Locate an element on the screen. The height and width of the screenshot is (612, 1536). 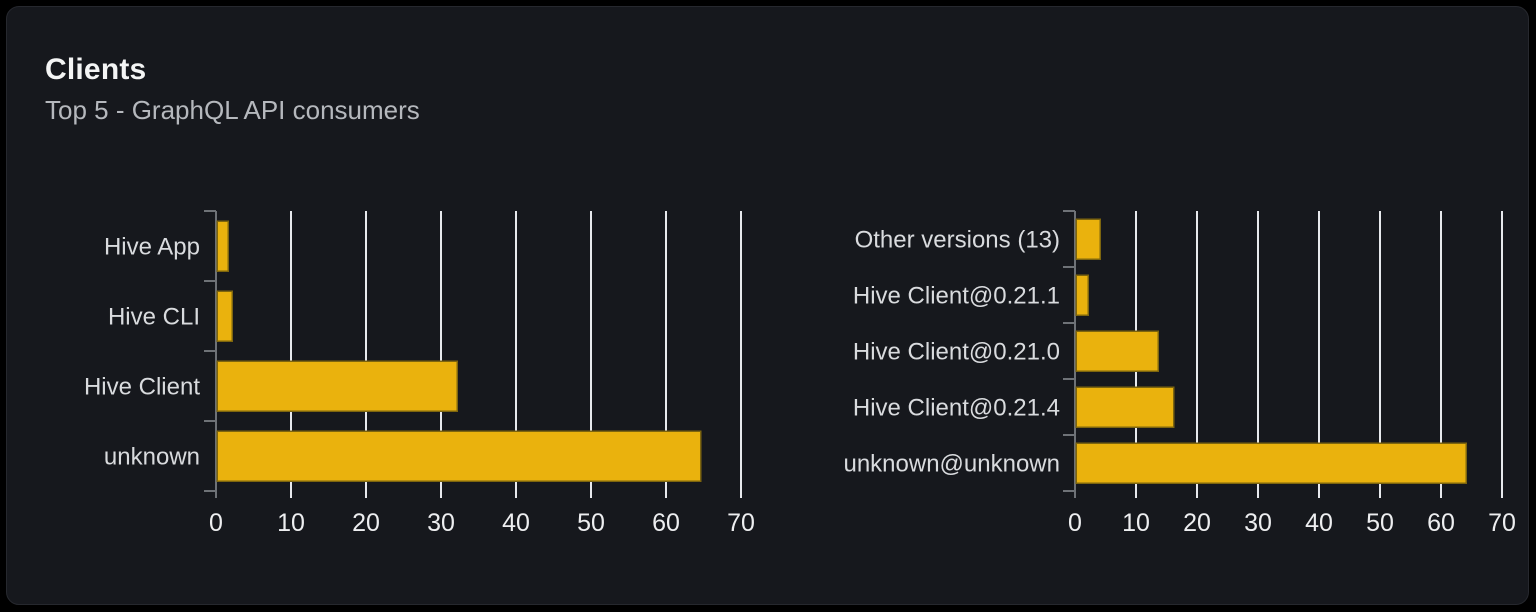
category-label: Hive Client is located at coordinates (142, 387).